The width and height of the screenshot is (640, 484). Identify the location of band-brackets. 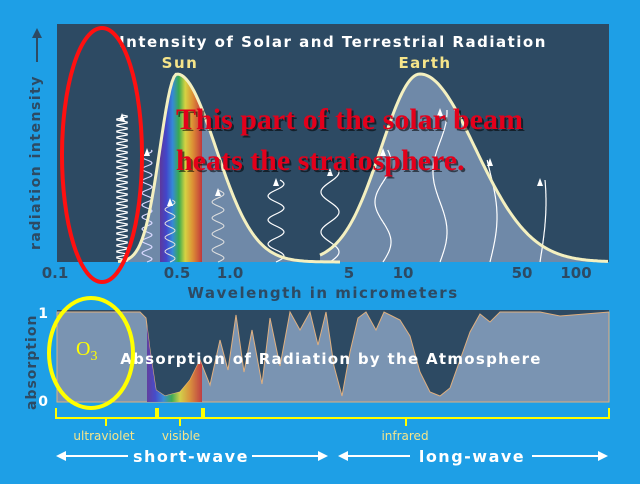
(332, 417).